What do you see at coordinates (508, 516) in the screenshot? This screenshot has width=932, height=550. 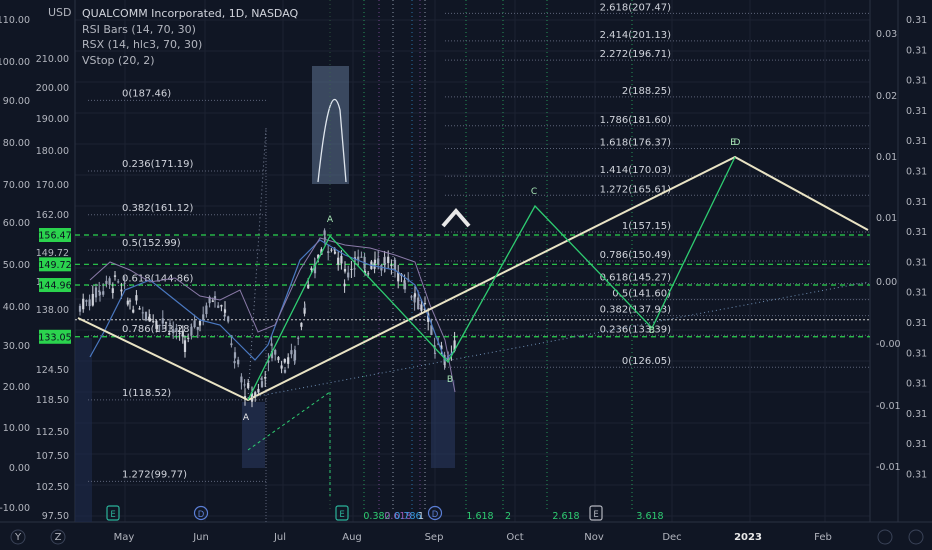 I see `fib-time-label: 2` at bounding box center [508, 516].